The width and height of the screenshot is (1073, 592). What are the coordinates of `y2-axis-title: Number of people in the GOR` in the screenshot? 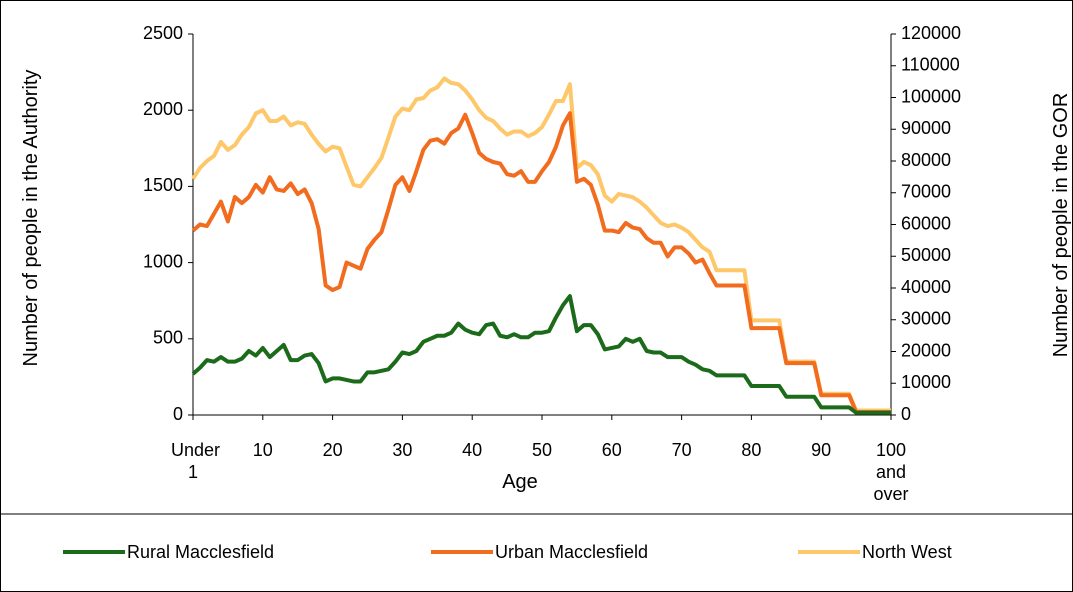 It's located at (1061, 225).